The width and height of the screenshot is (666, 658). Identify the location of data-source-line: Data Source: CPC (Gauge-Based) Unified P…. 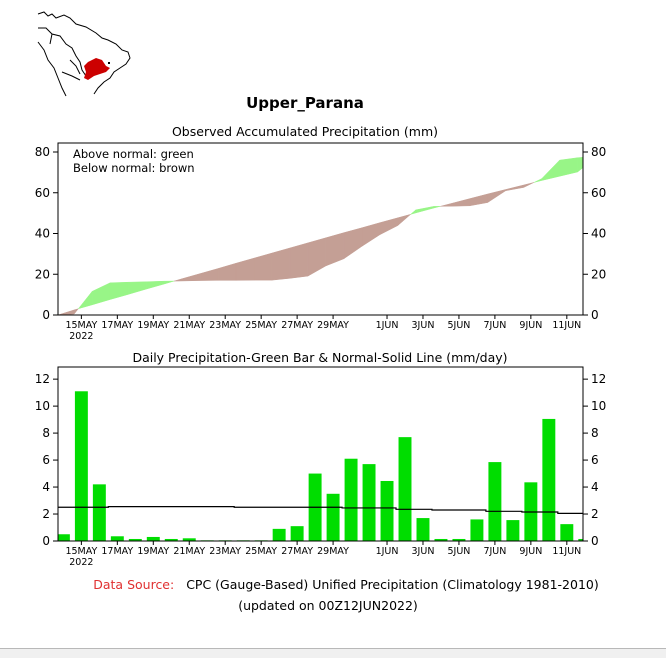
(345, 584).